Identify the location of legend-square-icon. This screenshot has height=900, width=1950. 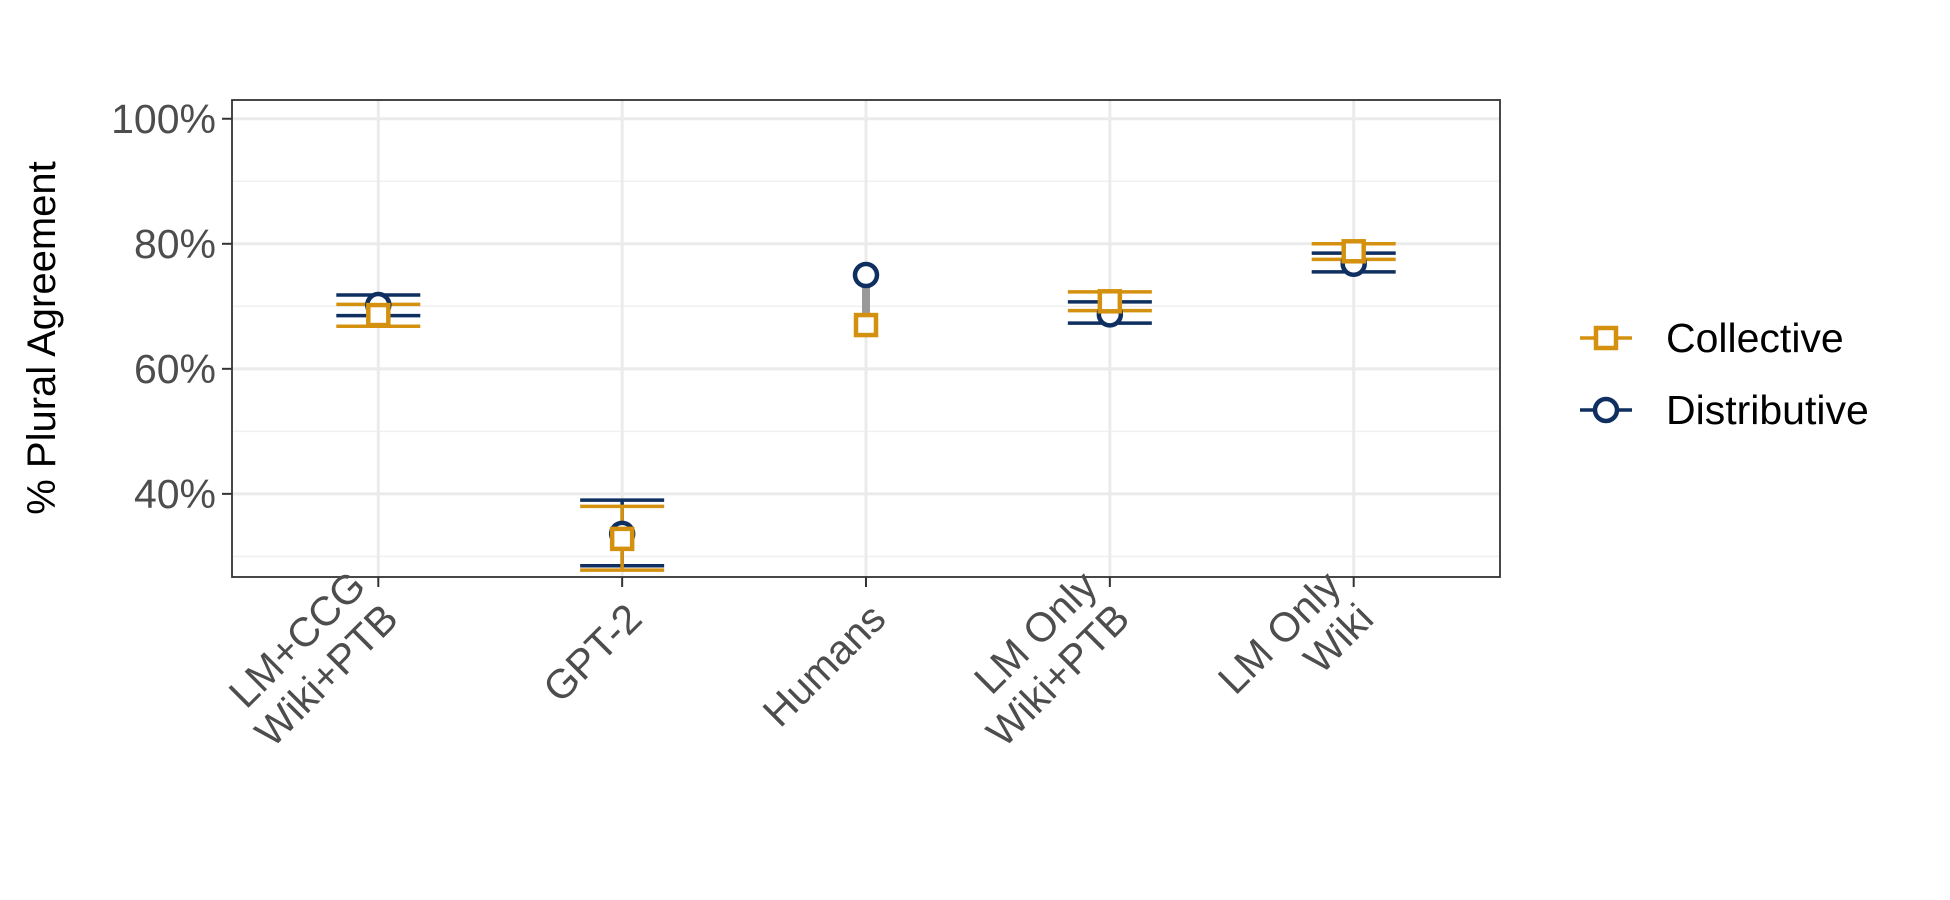
(1606, 338).